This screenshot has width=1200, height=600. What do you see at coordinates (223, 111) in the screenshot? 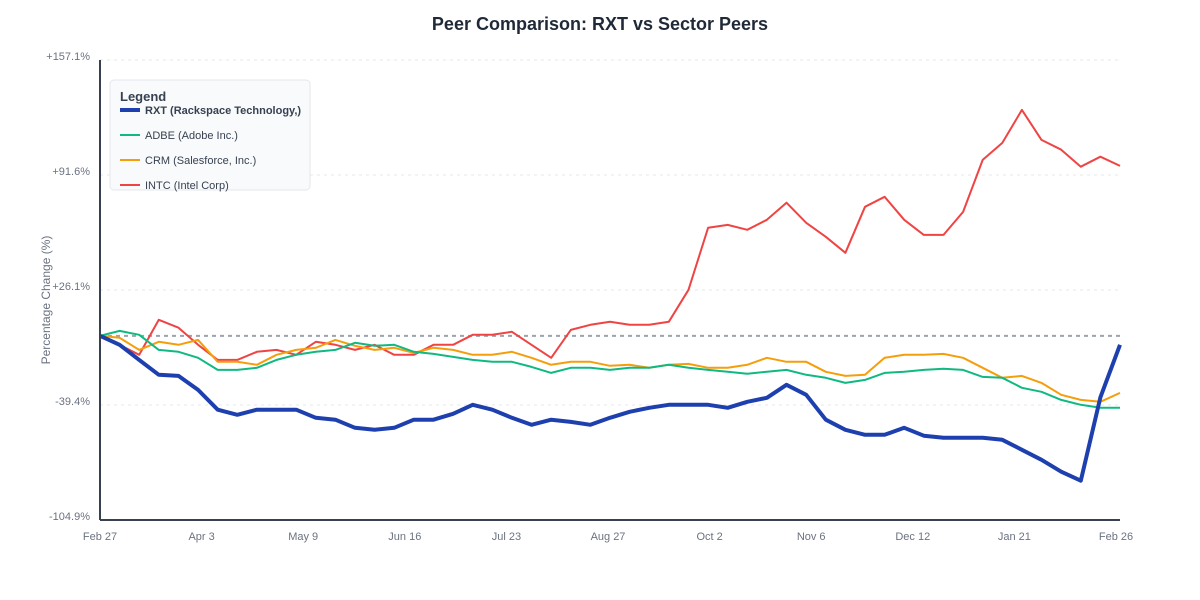
I see `legend-label: RXT (Rackspace Technology,)` at bounding box center [223, 111].